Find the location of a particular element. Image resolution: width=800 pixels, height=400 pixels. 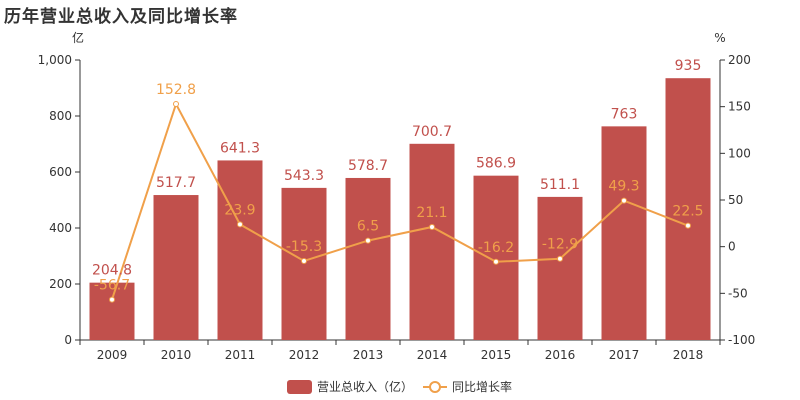

bar-value-label: 700.7 is located at coordinates (432, 132).